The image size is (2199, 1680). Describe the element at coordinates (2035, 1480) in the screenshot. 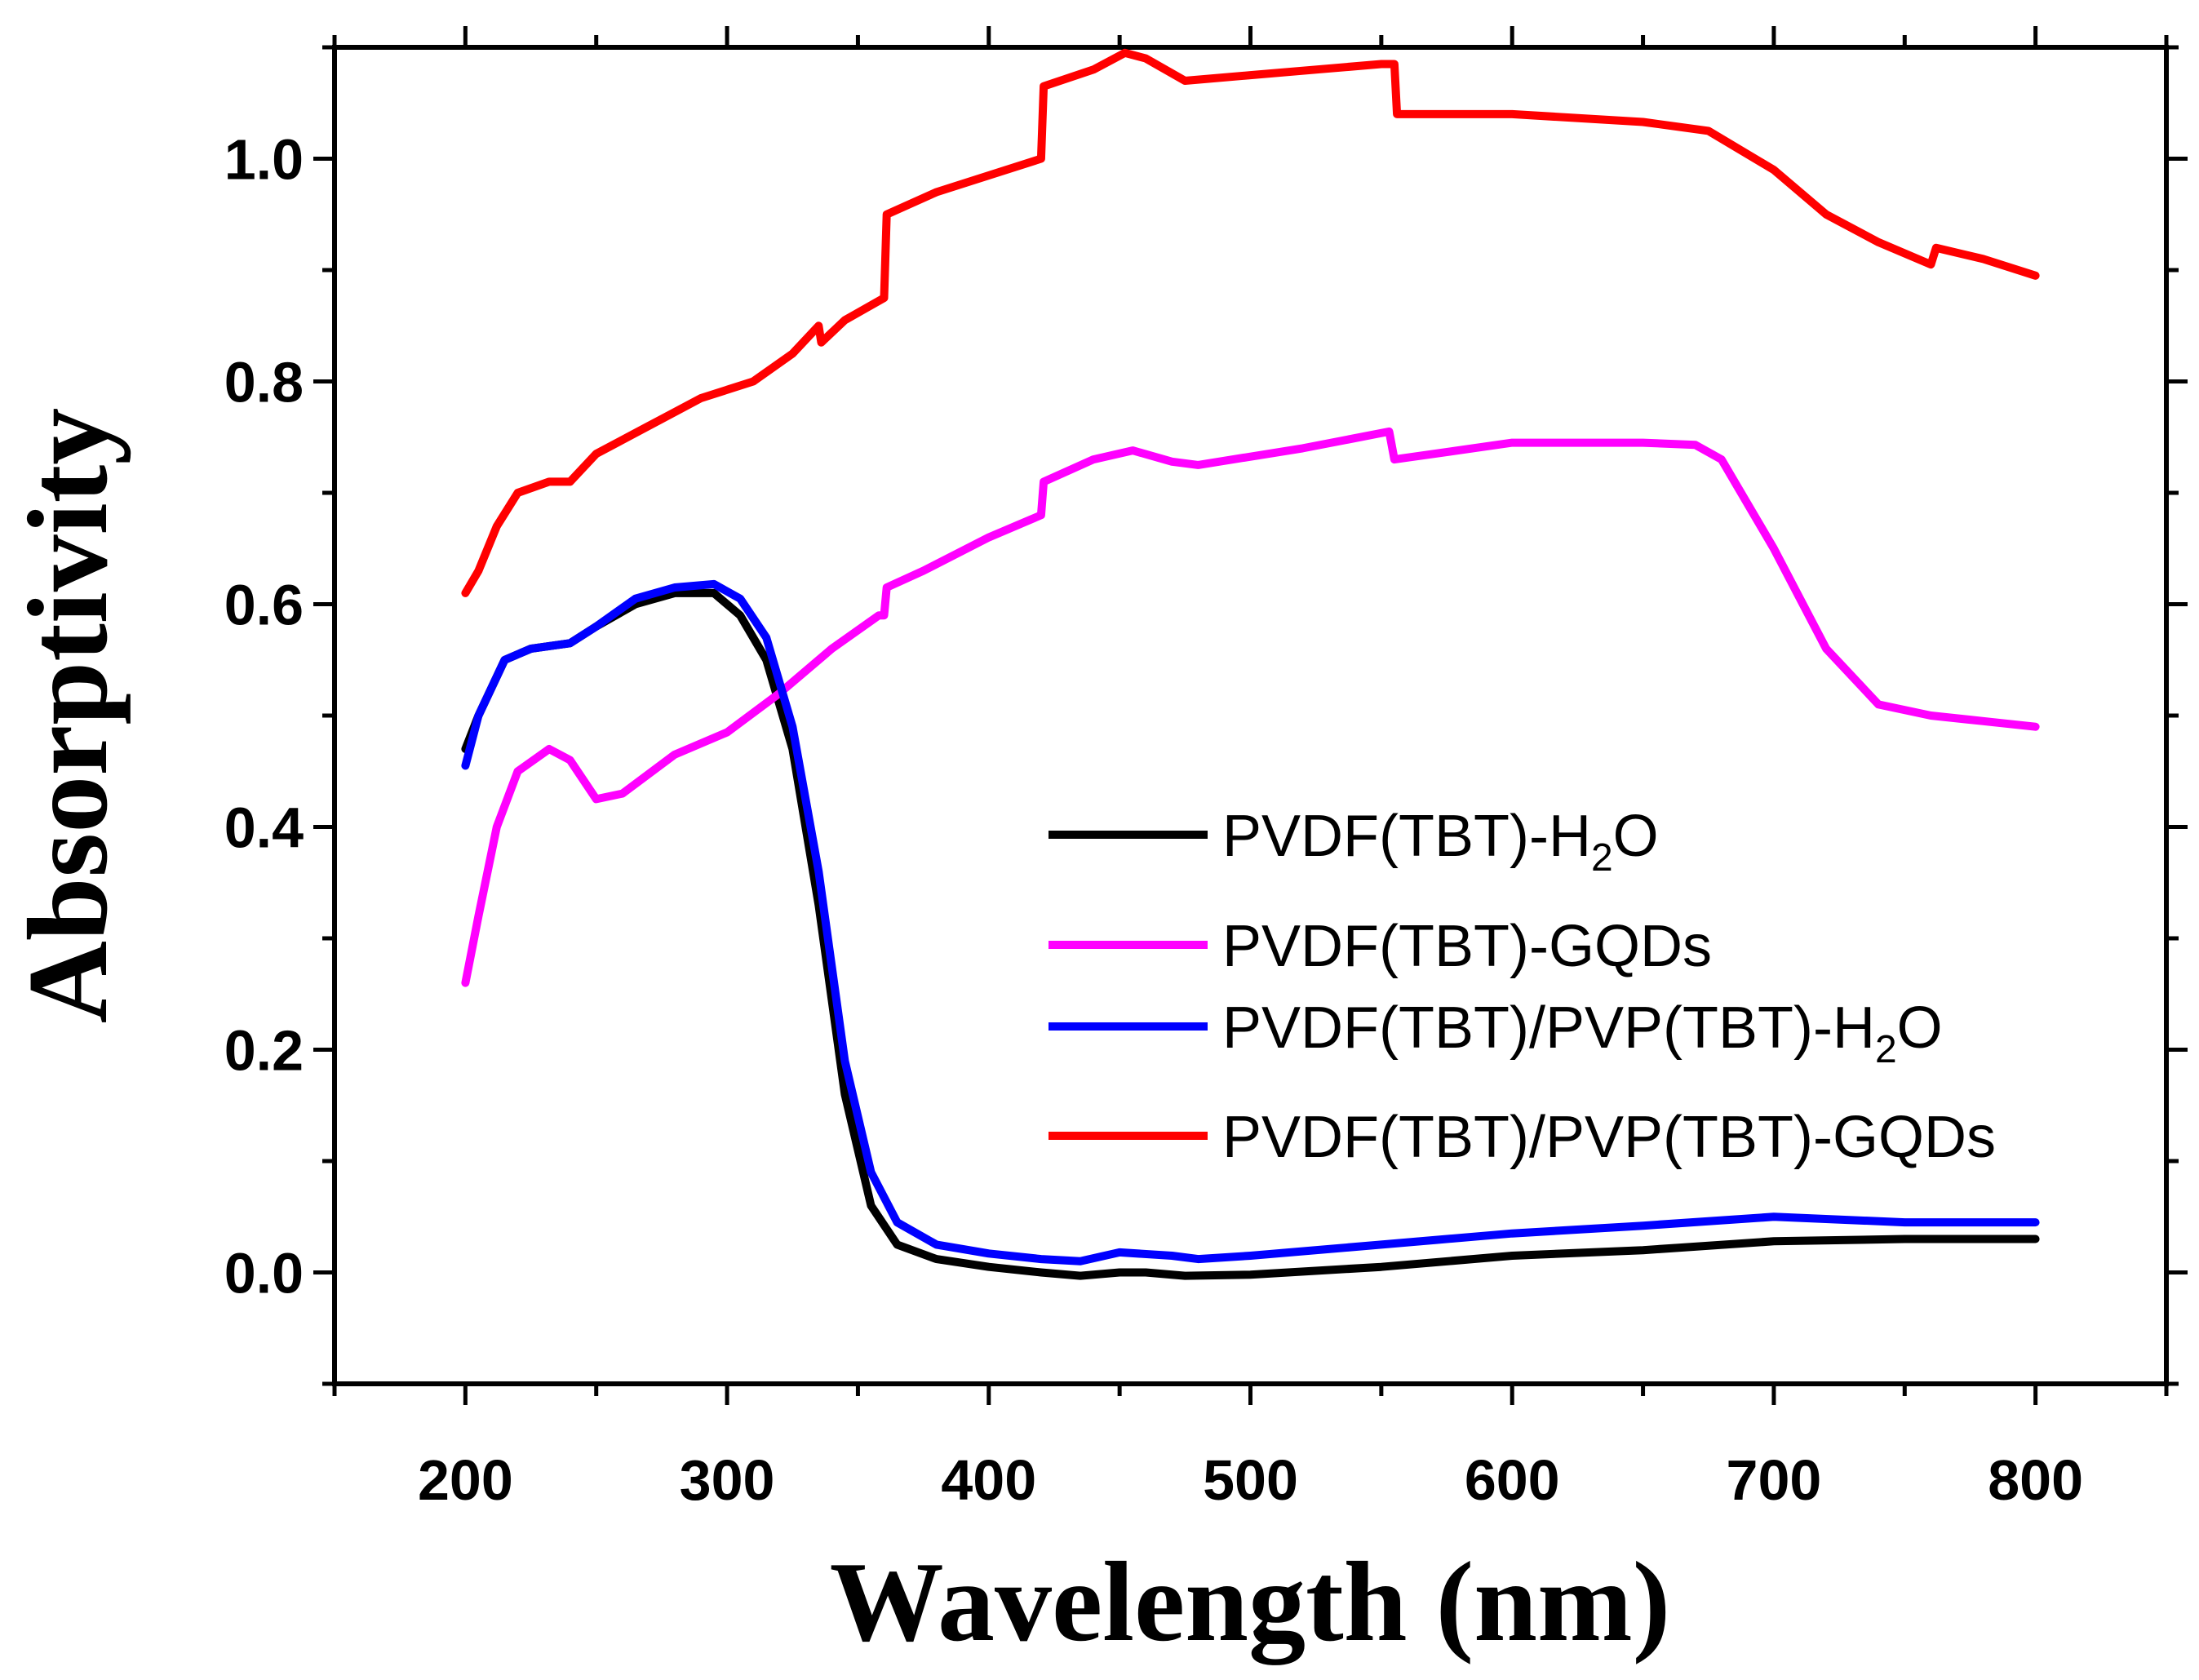

I see `x-tick-label: 800` at that location.